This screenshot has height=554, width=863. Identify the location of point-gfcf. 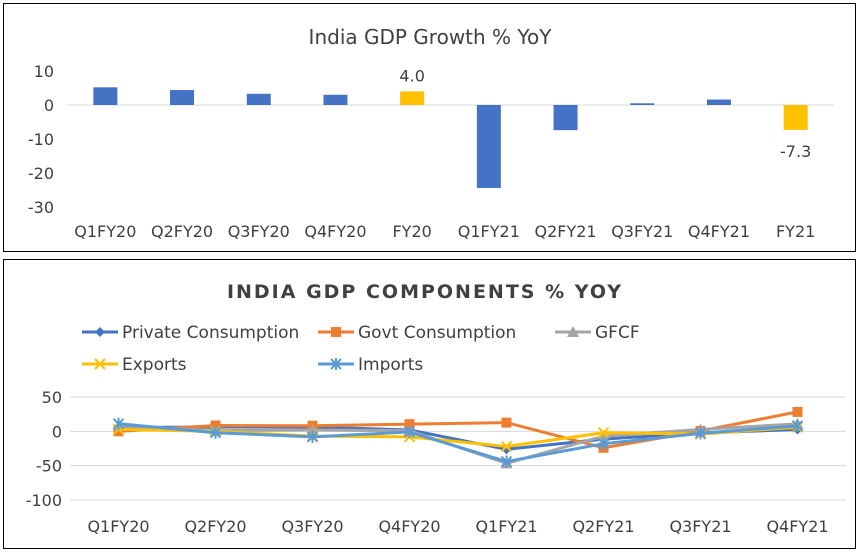
(603, 436).